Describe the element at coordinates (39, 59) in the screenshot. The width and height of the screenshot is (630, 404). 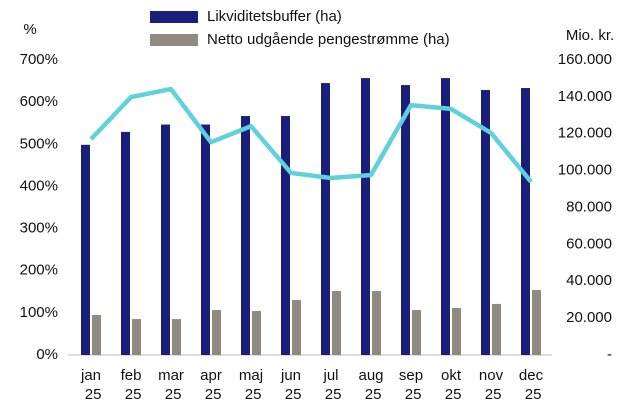
I see `y-tick-label: 700%` at that location.